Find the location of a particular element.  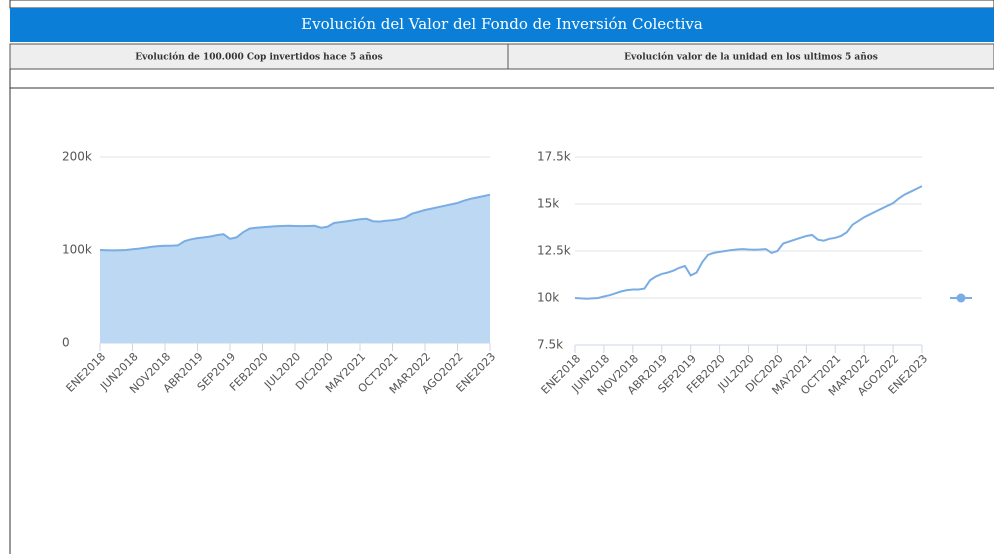

y-tick-label: 100k is located at coordinates (77, 250).